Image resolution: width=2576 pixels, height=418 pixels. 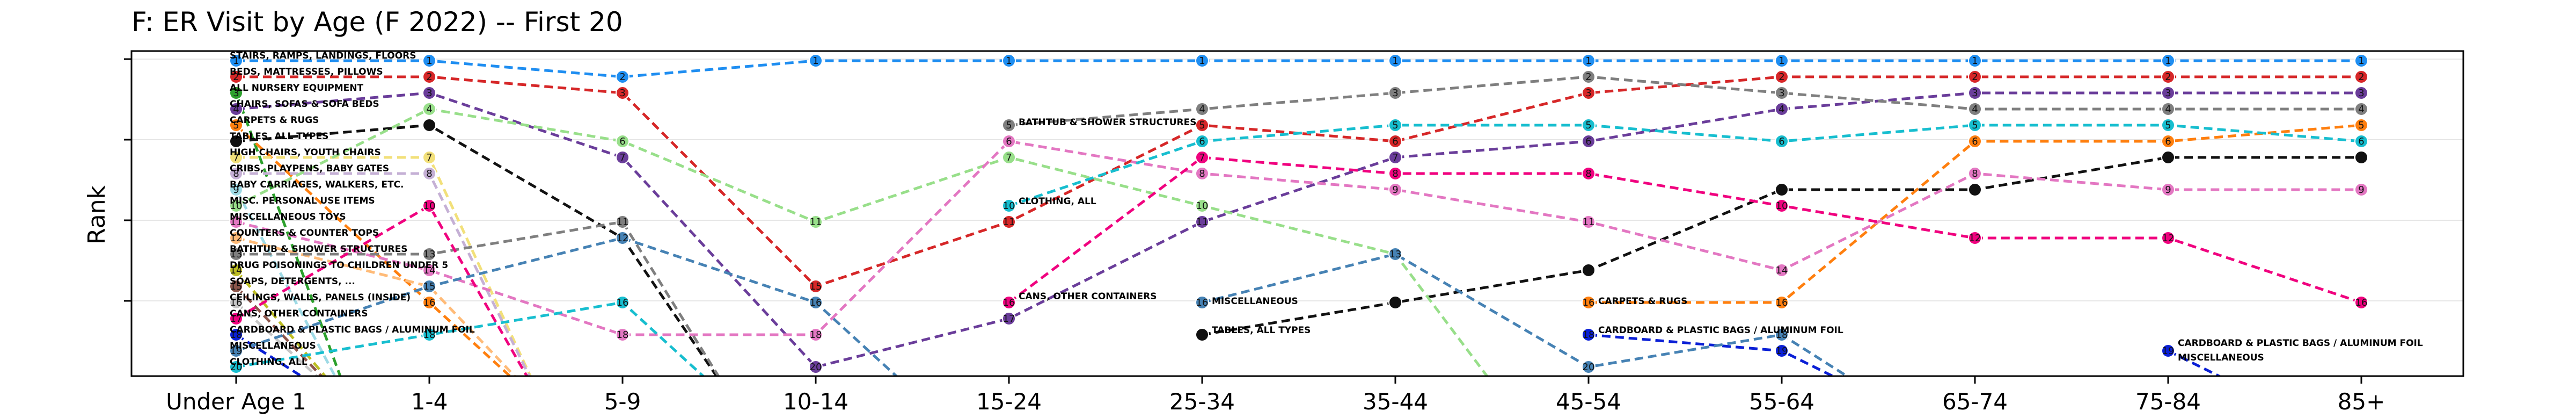 I want to click on data-point-label: 19, so click(x=1782, y=351).